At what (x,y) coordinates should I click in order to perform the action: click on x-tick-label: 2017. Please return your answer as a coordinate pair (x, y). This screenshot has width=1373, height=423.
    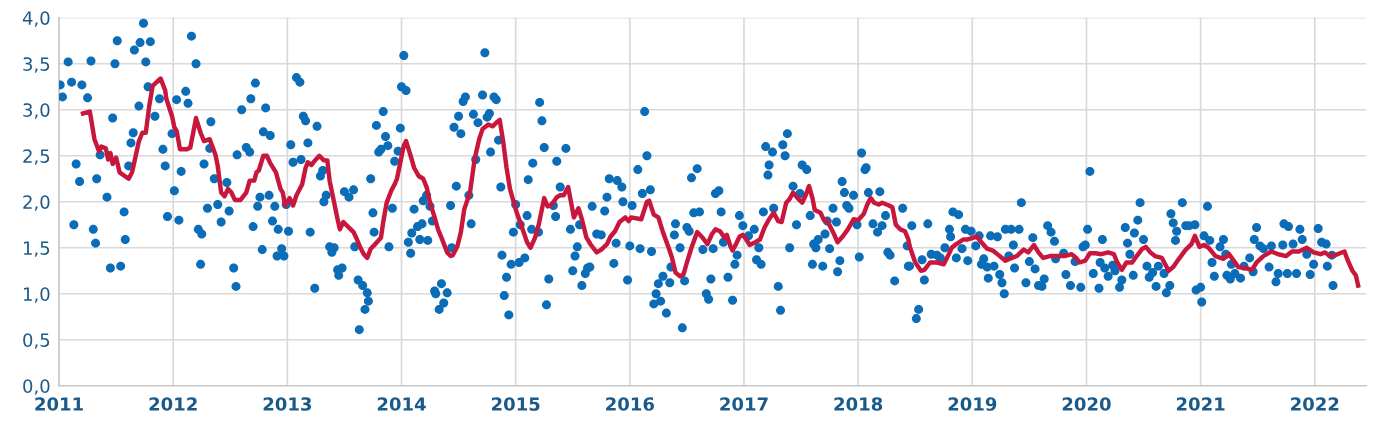
    Looking at the image, I should click on (744, 404).